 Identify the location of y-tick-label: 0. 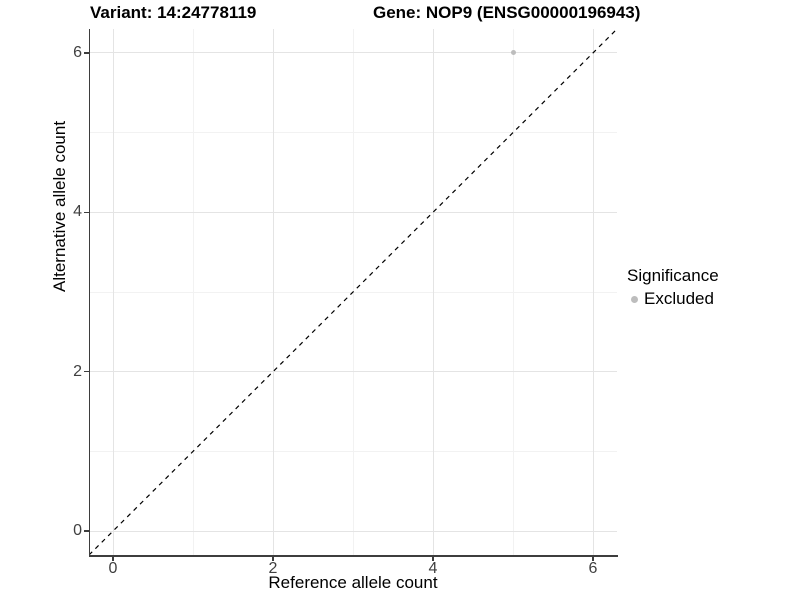
(77, 531).